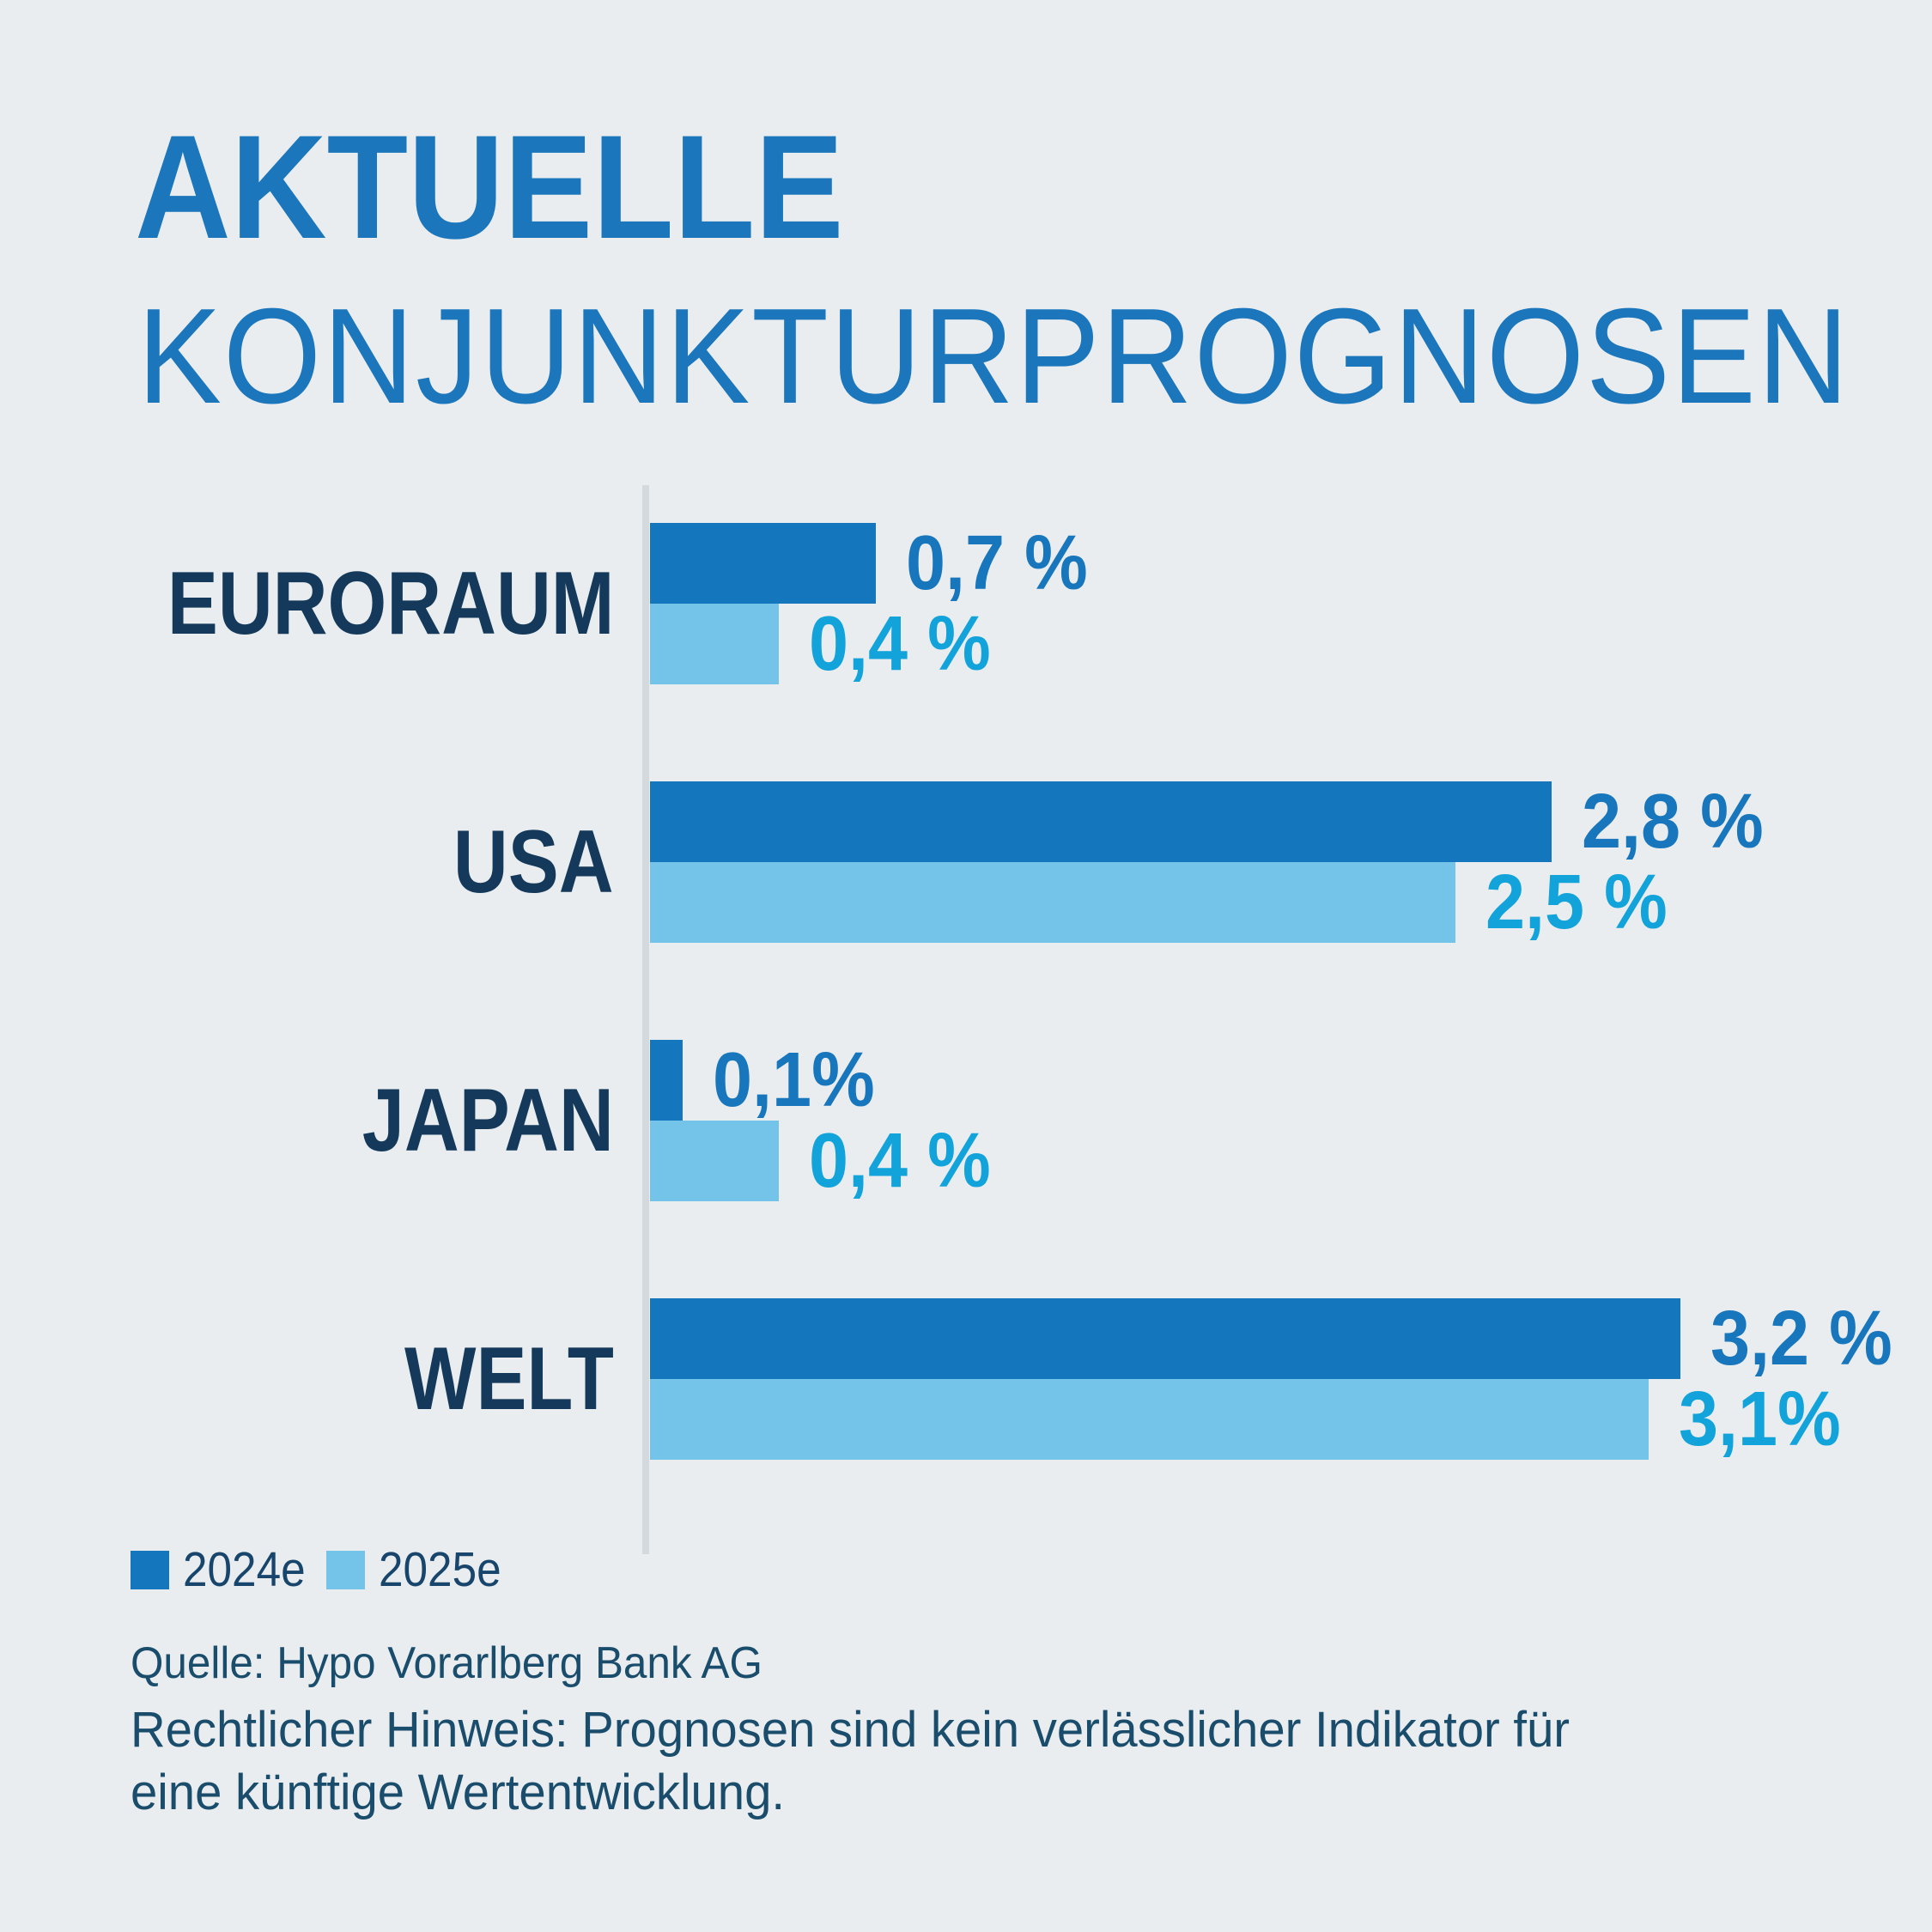  What do you see at coordinates (1576, 903) in the screenshot?
I see `value-label-text: 2,5 %` at bounding box center [1576, 903].